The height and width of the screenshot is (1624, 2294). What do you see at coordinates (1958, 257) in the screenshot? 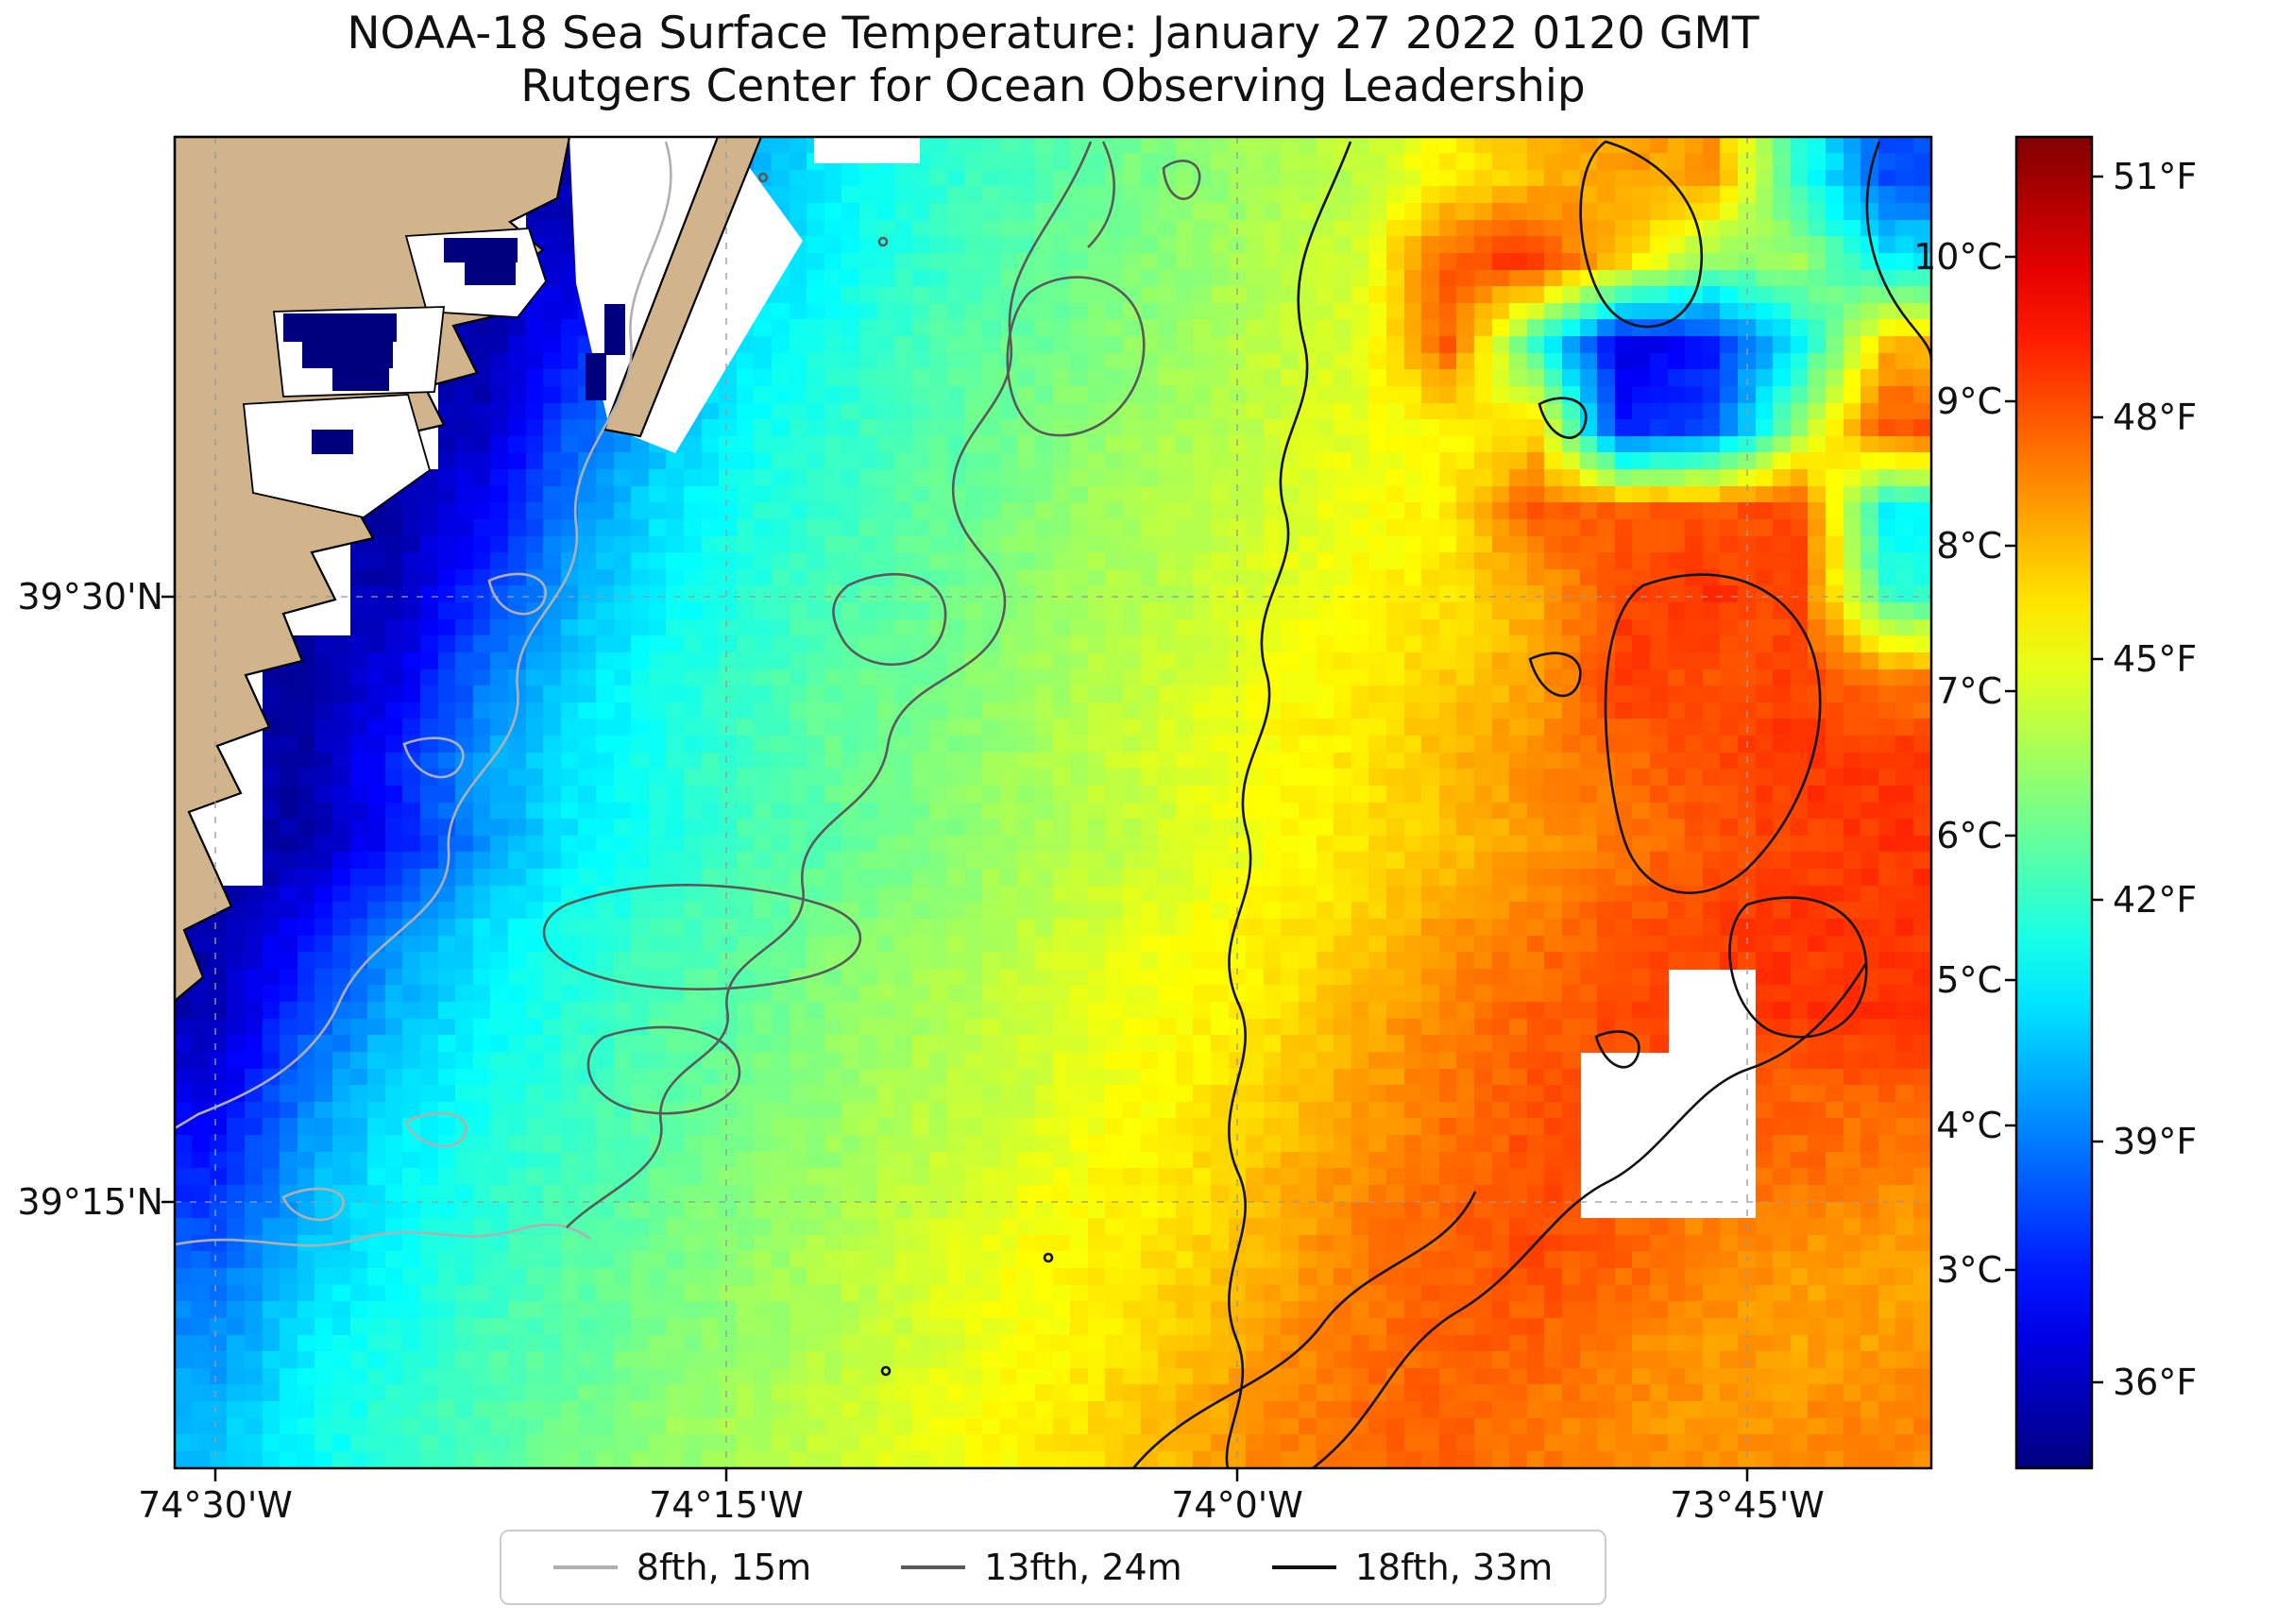
I see `cb-label-10c: 10°C` at bounding box center [1958, 257].